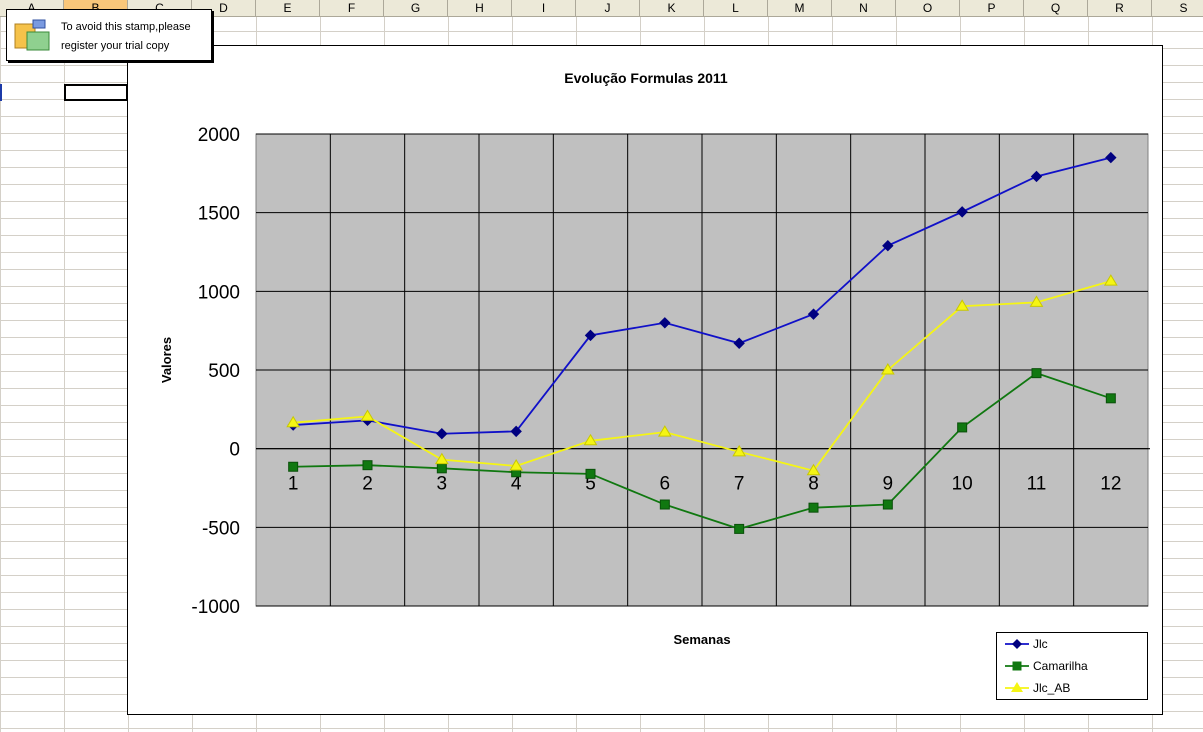  I want to click on column-header-g: G, so click(416, 8).